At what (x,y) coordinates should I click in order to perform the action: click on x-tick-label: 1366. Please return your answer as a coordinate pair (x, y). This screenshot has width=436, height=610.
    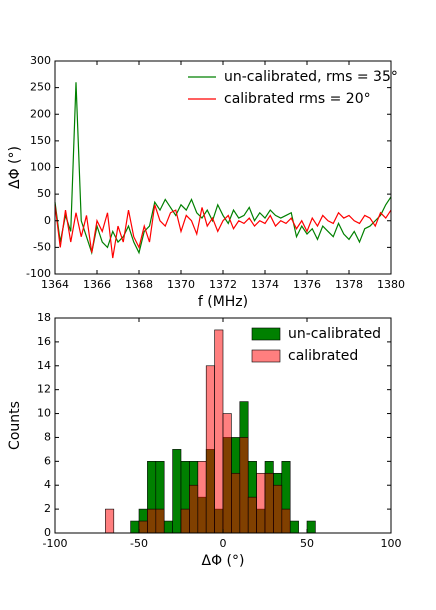
    Looking at the image, I should click on (97, 284).